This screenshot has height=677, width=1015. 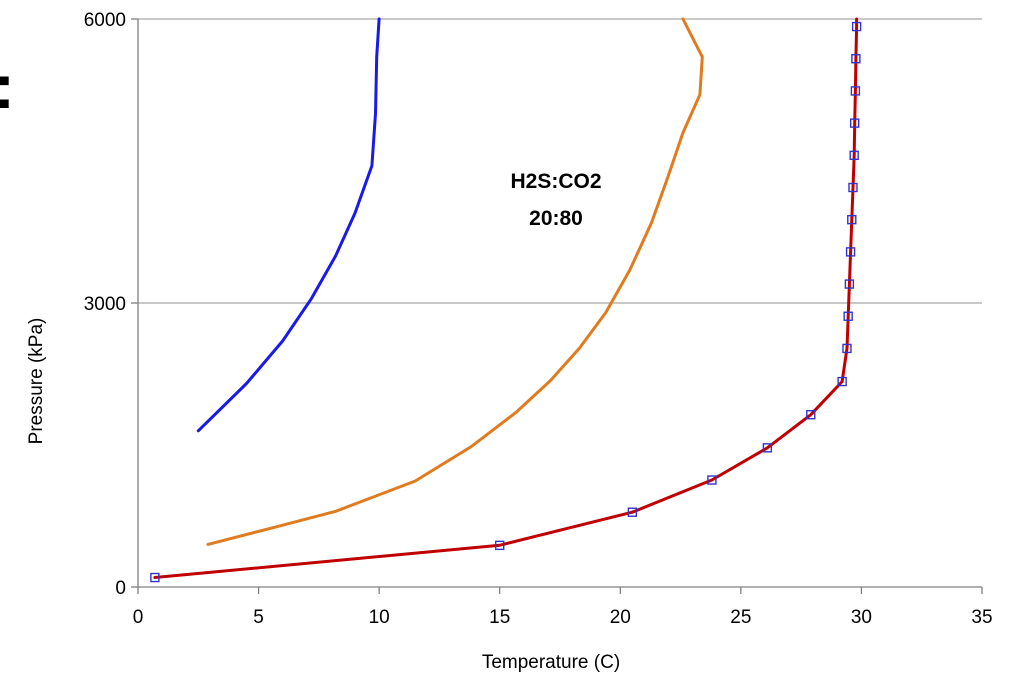 I want to click on x-tick-label-30: 30, so click(x=861, y=617).